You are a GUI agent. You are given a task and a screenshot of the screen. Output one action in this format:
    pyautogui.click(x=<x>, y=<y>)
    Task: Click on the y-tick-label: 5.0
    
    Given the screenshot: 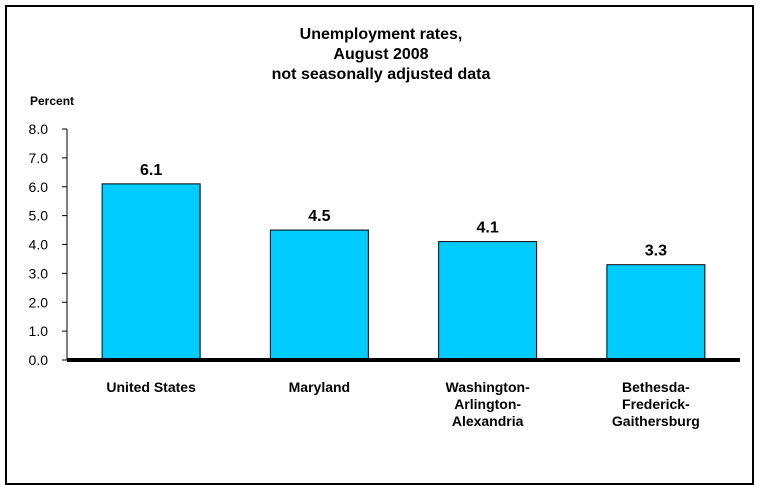 What is the action you would take?
    pyautogui.click(x=39, y=216)
    